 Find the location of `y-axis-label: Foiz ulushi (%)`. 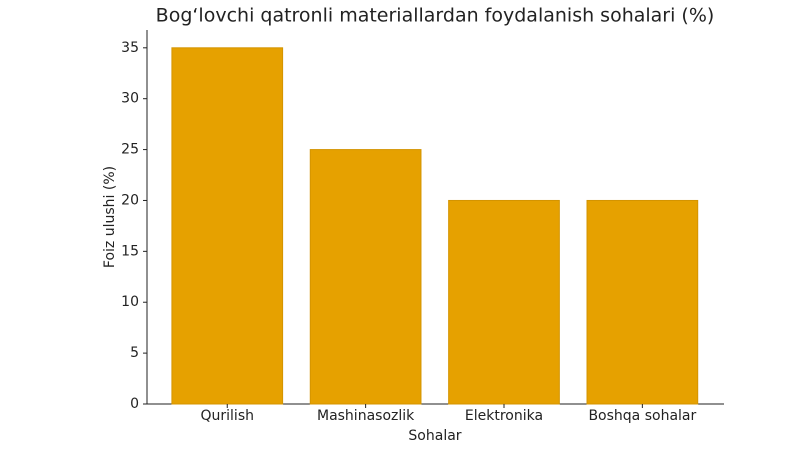

y-axis-label: Foiz ulushi (%) is located at coordinates (110, 217).